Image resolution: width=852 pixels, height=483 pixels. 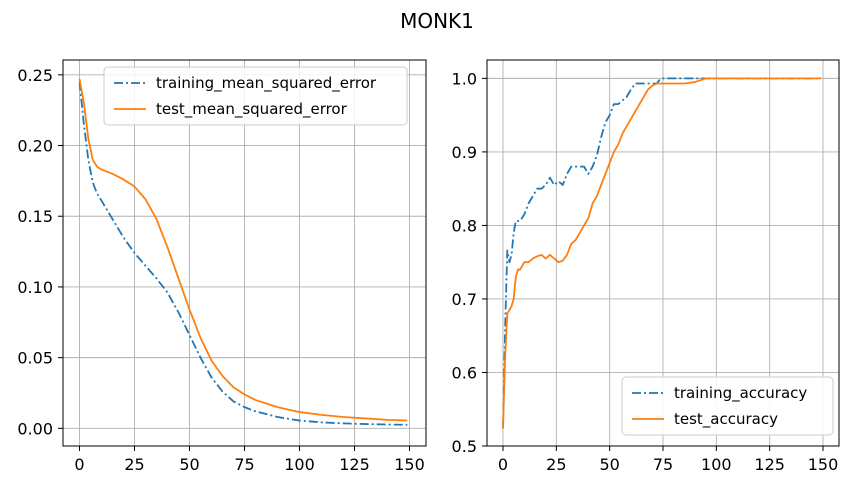 What do you see at coordinates (35, 287) in the screenshot?
I see `y-tick-label: 0.10` at bounding box center [35, 287].